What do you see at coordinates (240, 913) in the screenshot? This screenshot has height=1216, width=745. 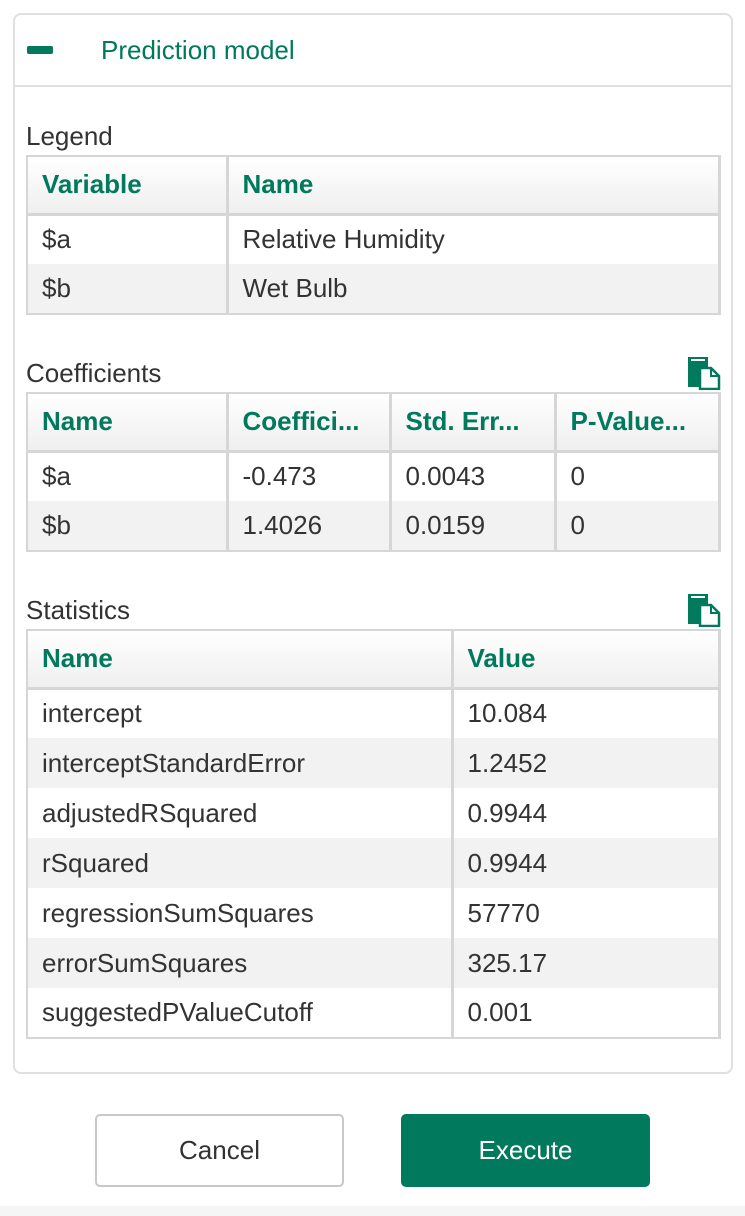 I see `table-cell: regressionSumSquares` at bounding box center [240, 913].